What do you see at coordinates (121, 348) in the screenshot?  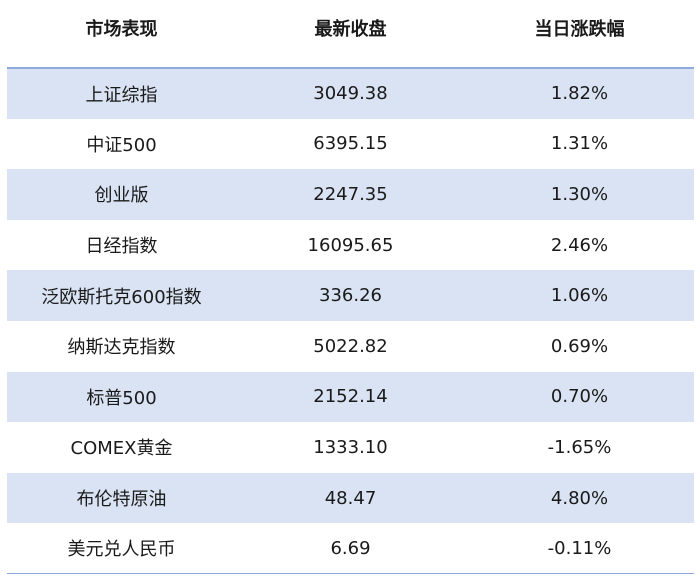 I see `cell-market-name: 纳斯达克指数` at bounding box center [121, 348].